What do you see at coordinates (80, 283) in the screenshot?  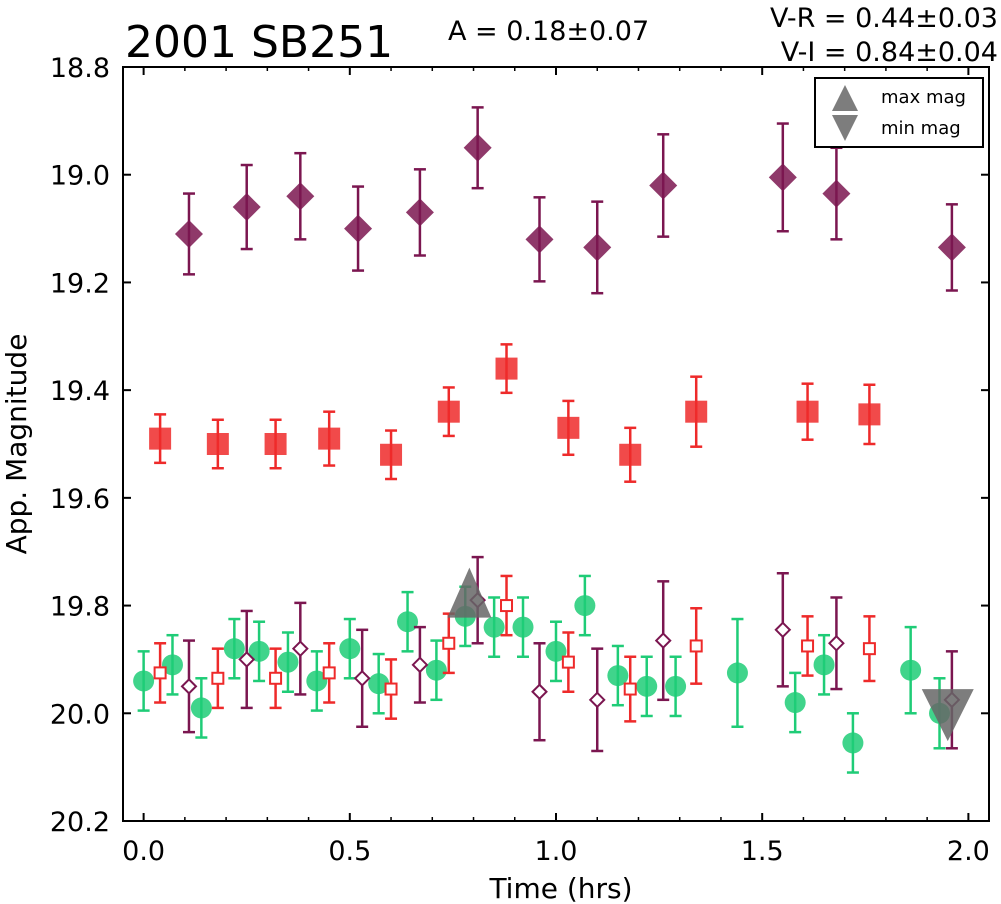 I see `y-tick-label: 19.2` at bounding box center [80, 283].